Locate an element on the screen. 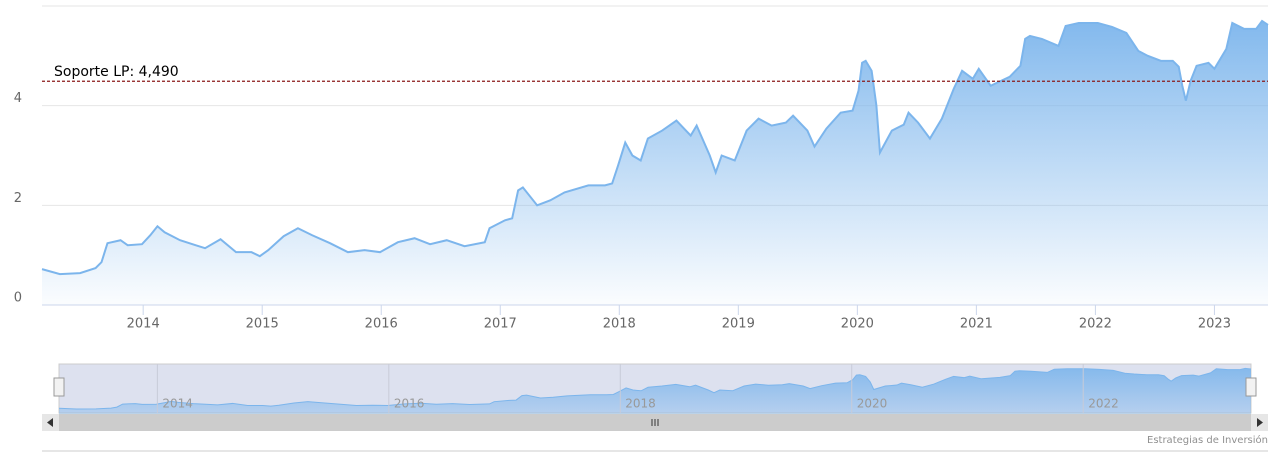  x-tick-label: 2016 is located at coordinates (381, 324).